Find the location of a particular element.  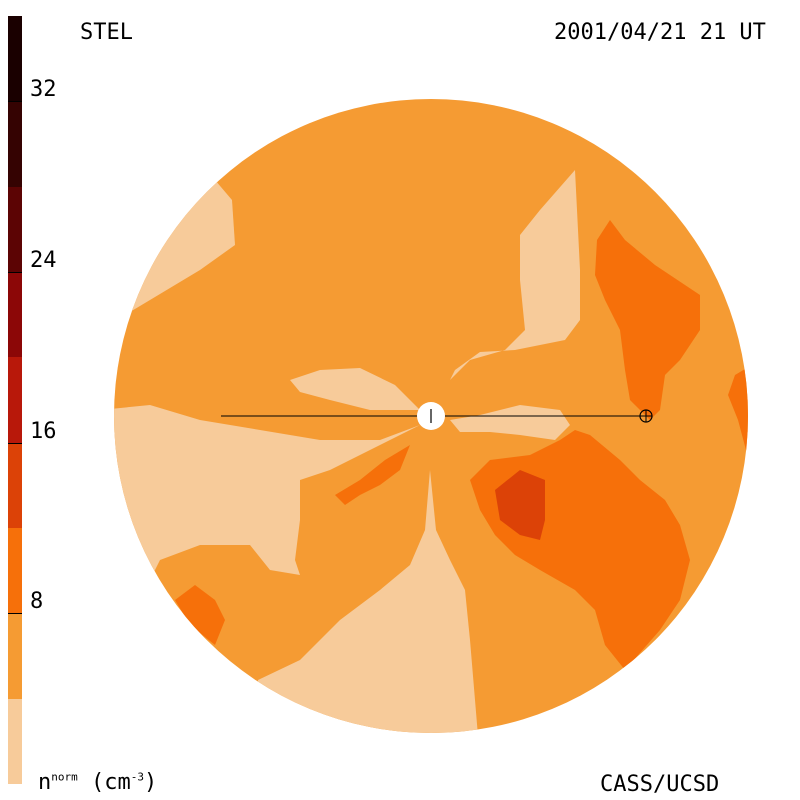

colorbar-tick-label: 24 is located at coordinates (43, 260).